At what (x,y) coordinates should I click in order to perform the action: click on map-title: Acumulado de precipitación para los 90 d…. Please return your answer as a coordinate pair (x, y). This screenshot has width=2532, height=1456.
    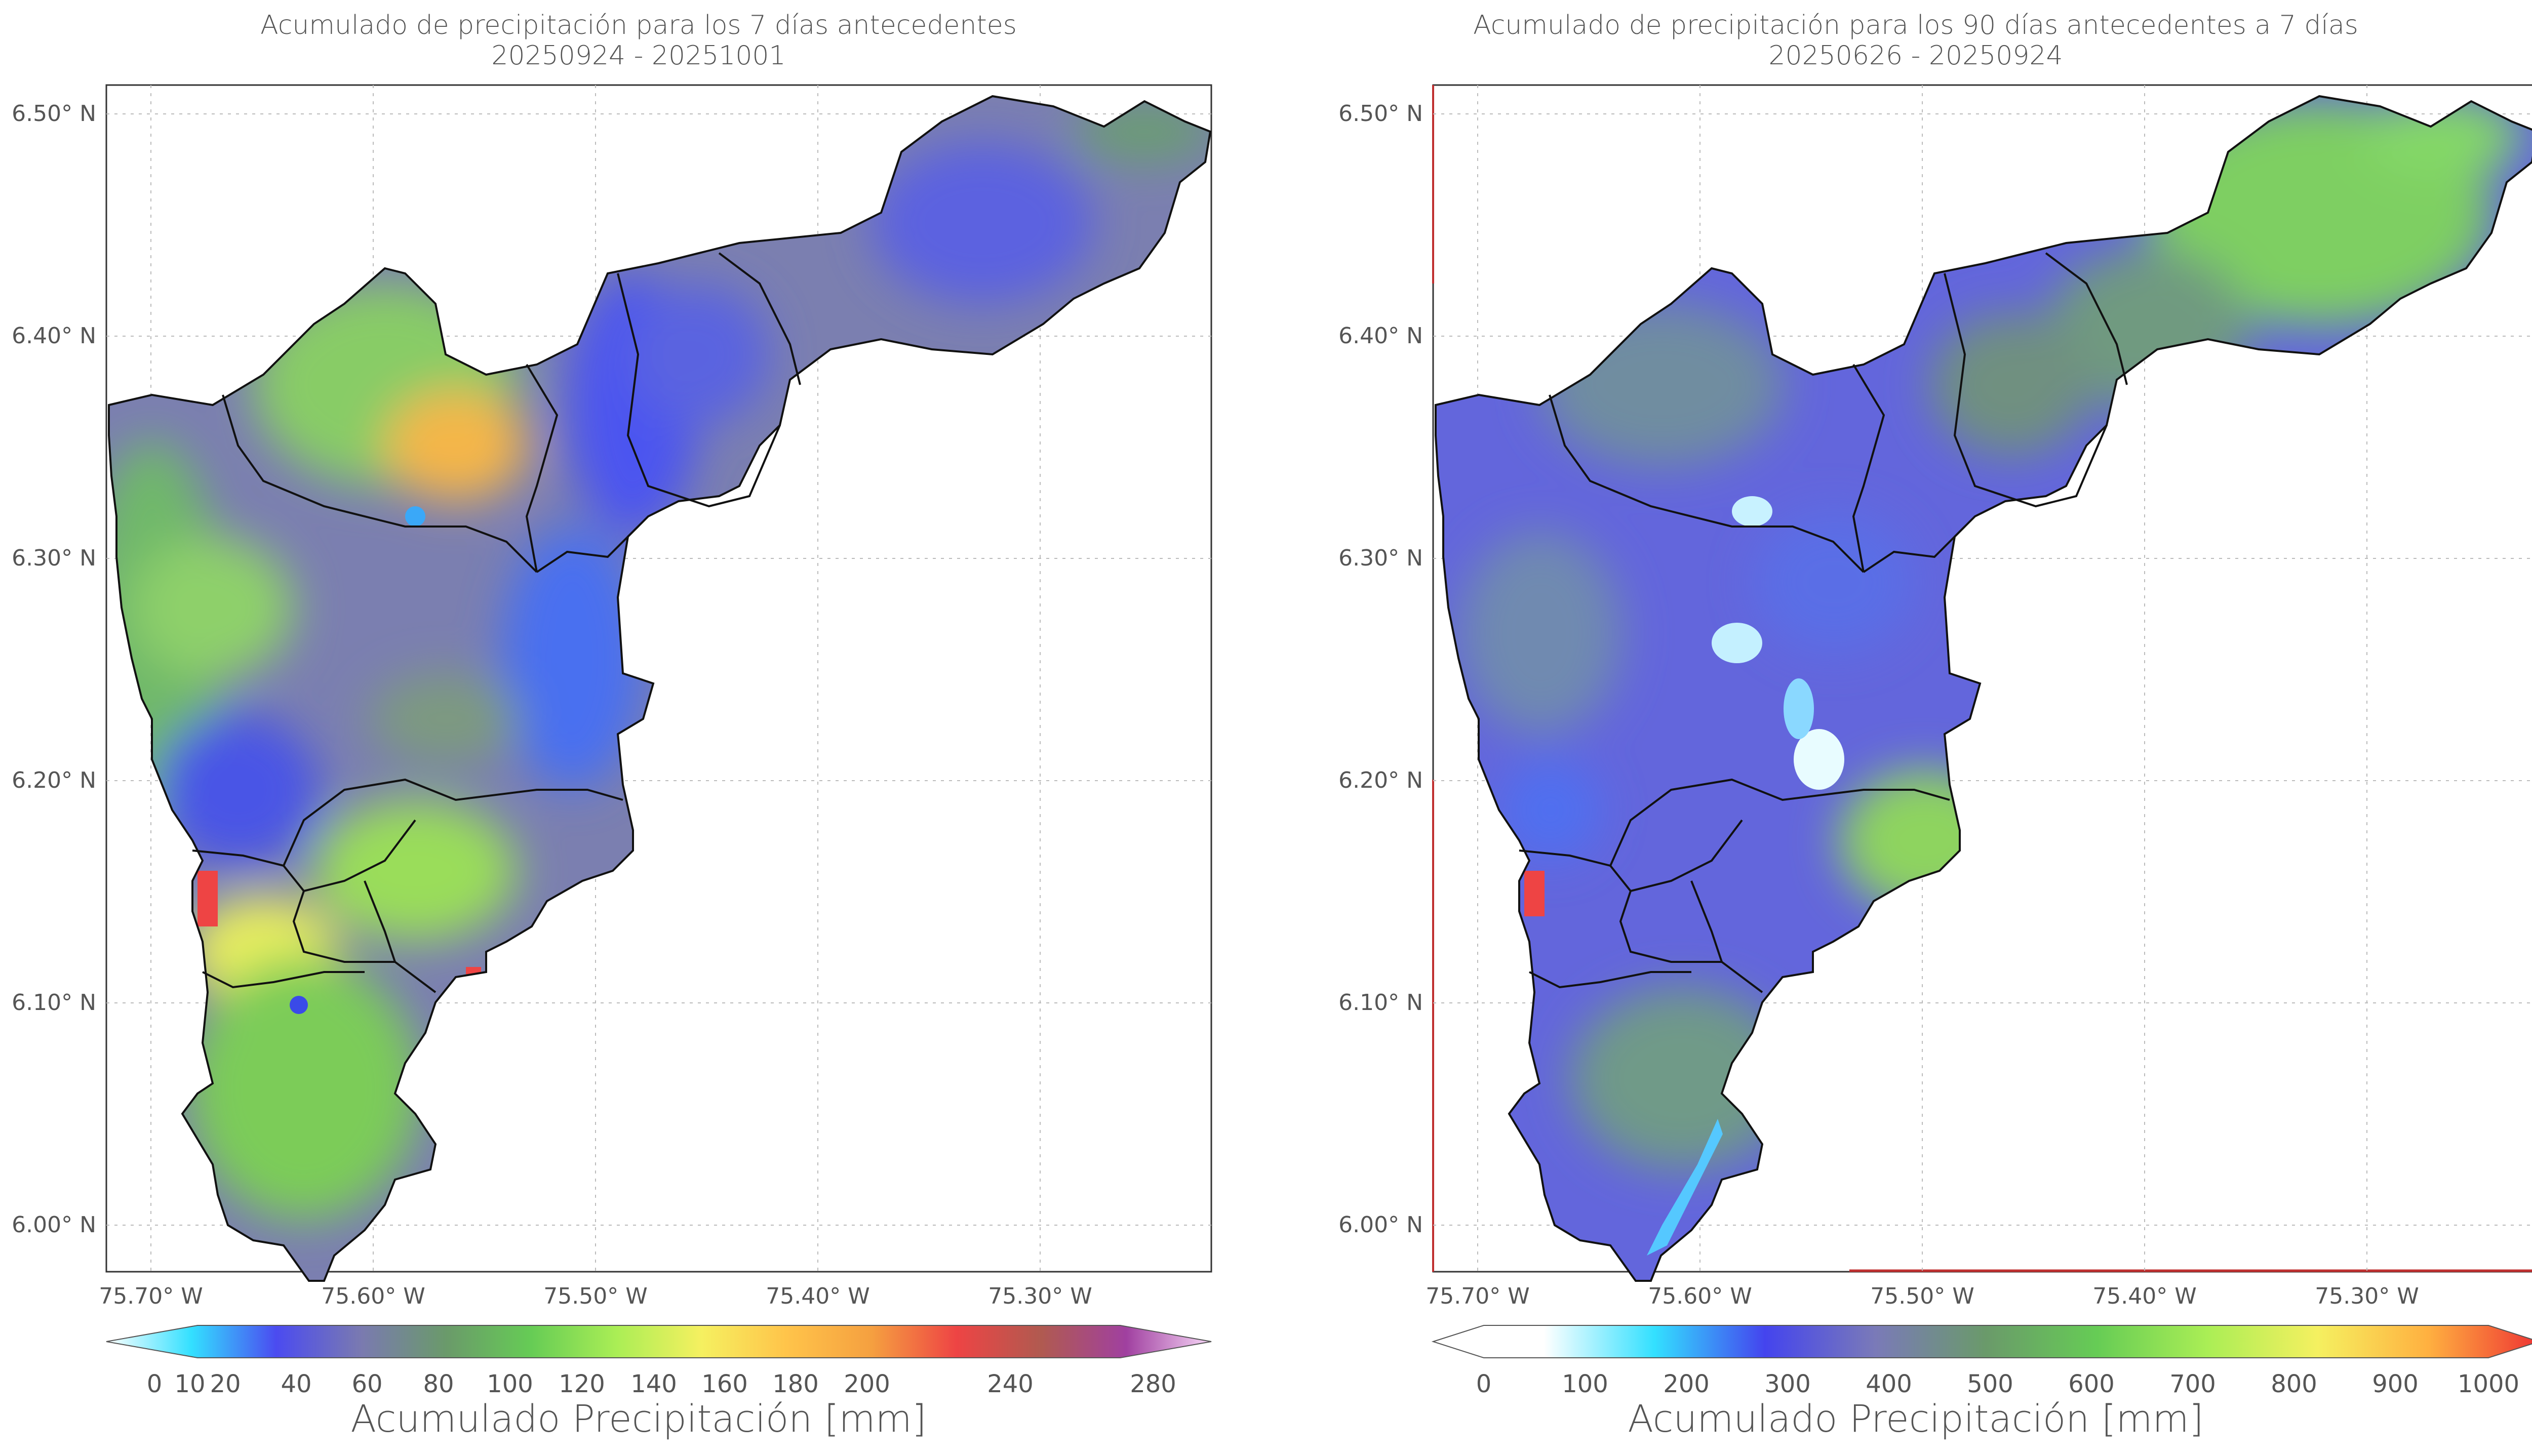
    Looking at the image, I should click on (1904, 40).